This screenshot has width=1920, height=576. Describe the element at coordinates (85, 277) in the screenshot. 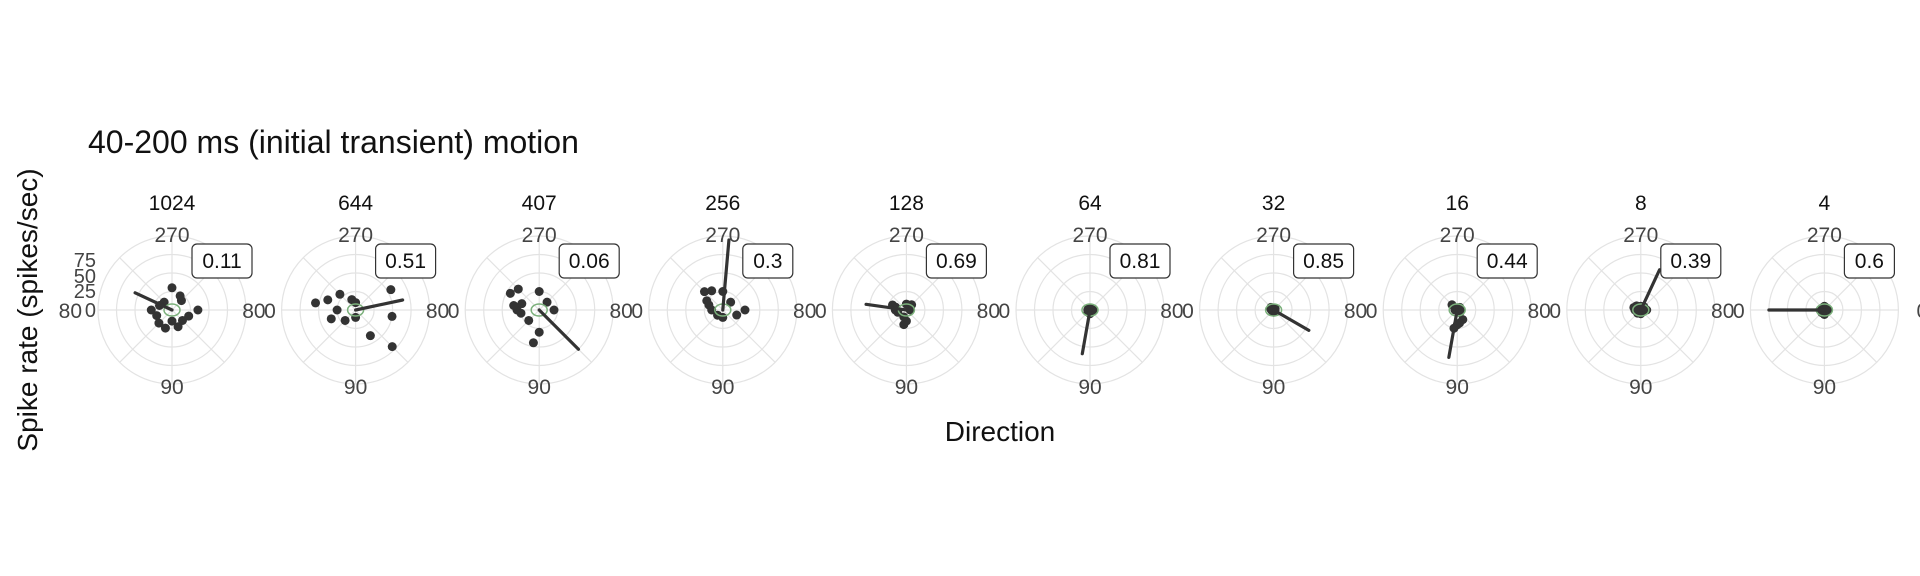

I see `r-tick-label: 50` at that location.